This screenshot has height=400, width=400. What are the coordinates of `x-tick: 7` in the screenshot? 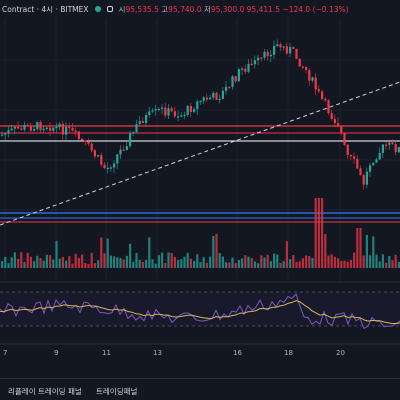 It's located at (5, 353).